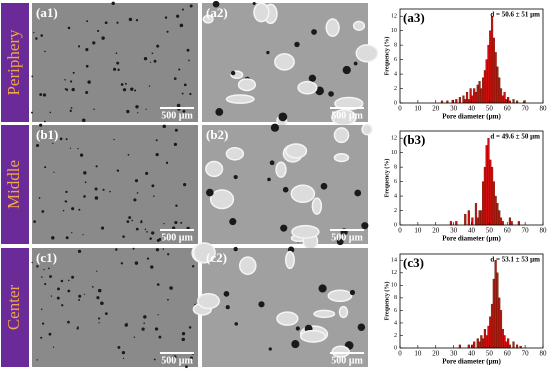 The image size is (550, 376). Describe the element at coordinates (46, 257) in the screenshot. I see `panel-label: (c1)` at that location.